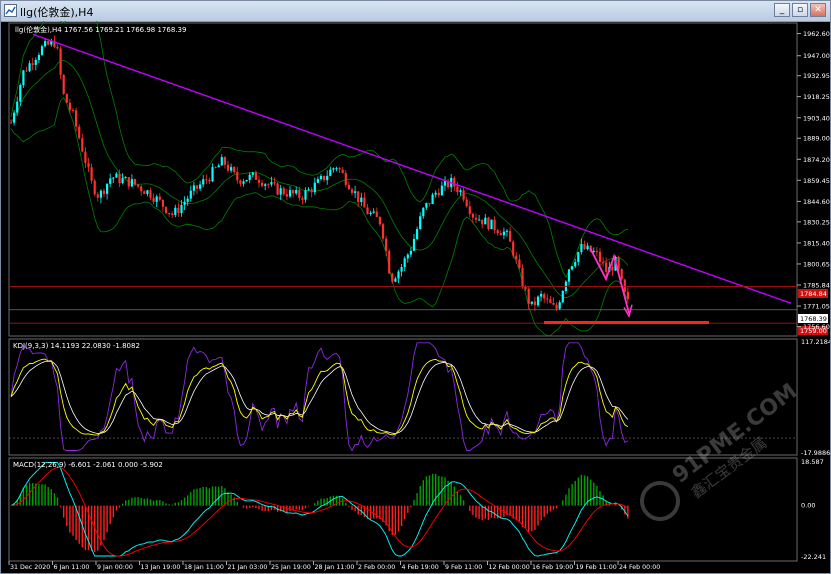 The image size is (831, 574). What do you see at coordinates (813, 319) in the screenshot?
I see `svg-text: 1768.39` at bounding box center [813, 319].